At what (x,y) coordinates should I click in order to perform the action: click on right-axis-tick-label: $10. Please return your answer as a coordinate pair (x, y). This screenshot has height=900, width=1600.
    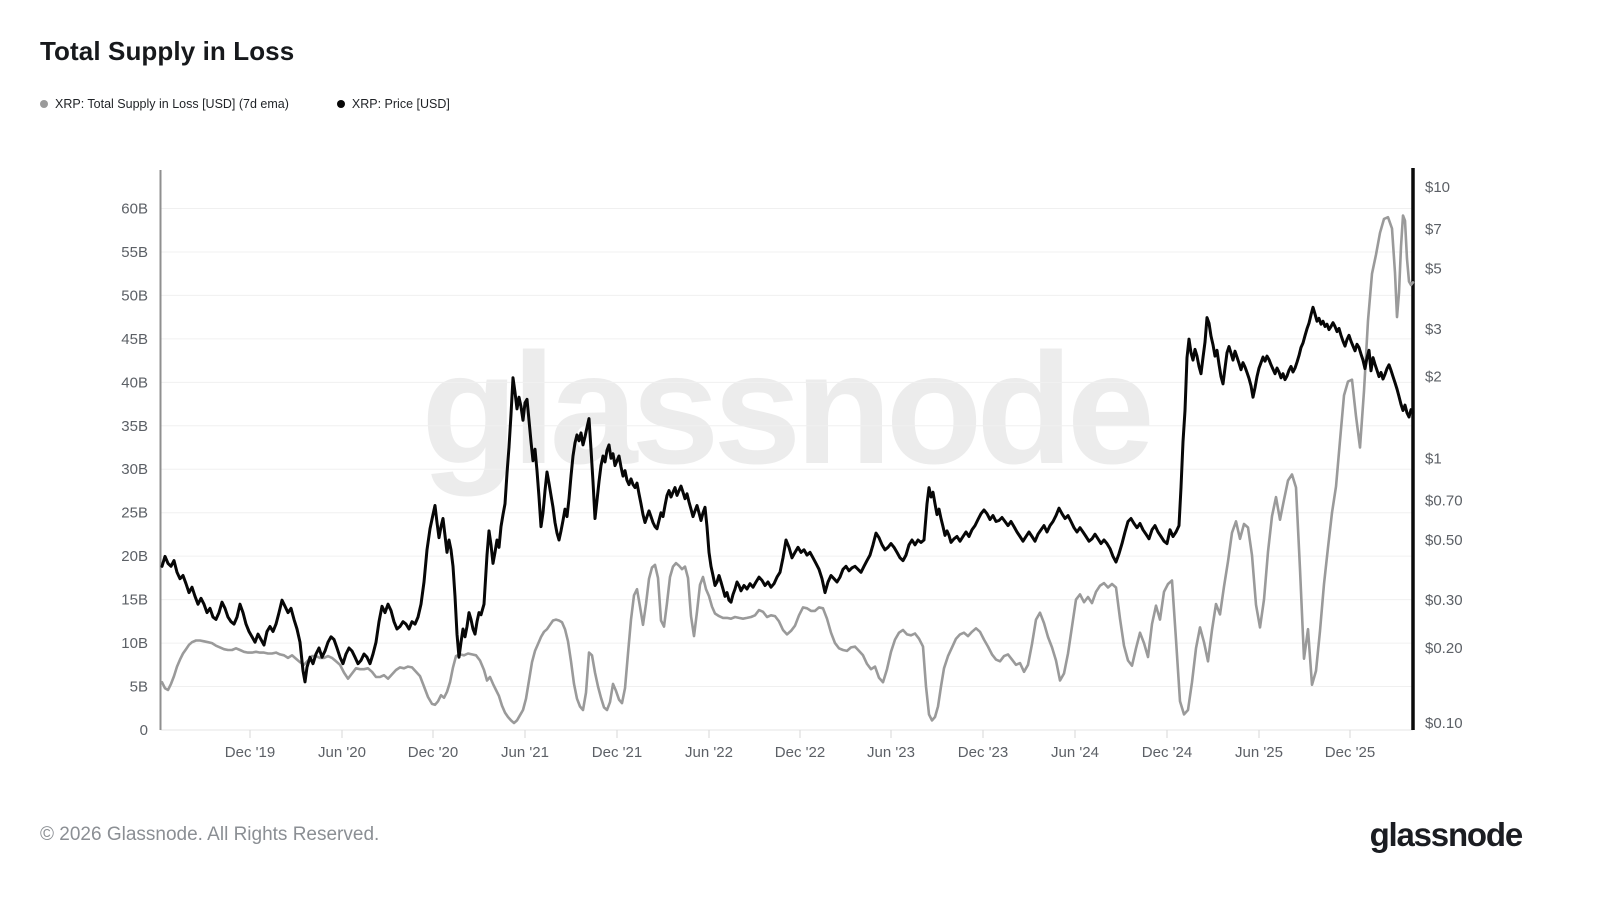
    Looking at the image, I should click on (1437, 187).